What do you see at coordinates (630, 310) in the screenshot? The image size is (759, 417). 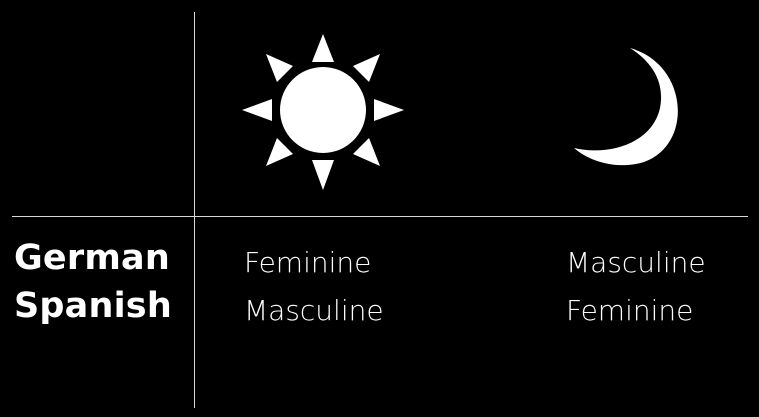 I see `spanish-moon-gender: Feminine` at bounding box center [630, 310].